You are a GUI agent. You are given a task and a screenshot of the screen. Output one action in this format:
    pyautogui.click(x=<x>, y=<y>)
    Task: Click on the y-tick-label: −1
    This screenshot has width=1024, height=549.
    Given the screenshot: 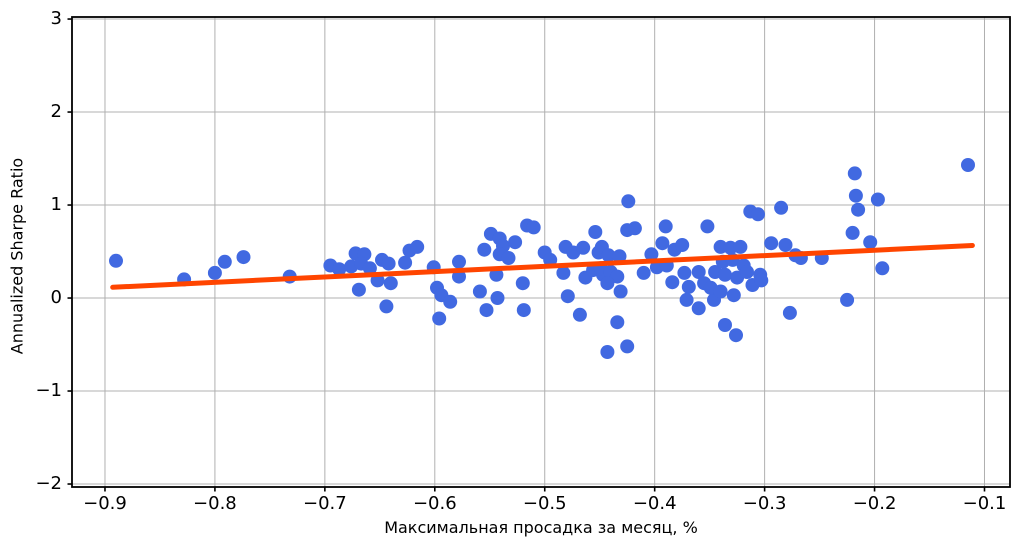 What is the action you would take?
    pyautogui.click(x=48, y=391)
    